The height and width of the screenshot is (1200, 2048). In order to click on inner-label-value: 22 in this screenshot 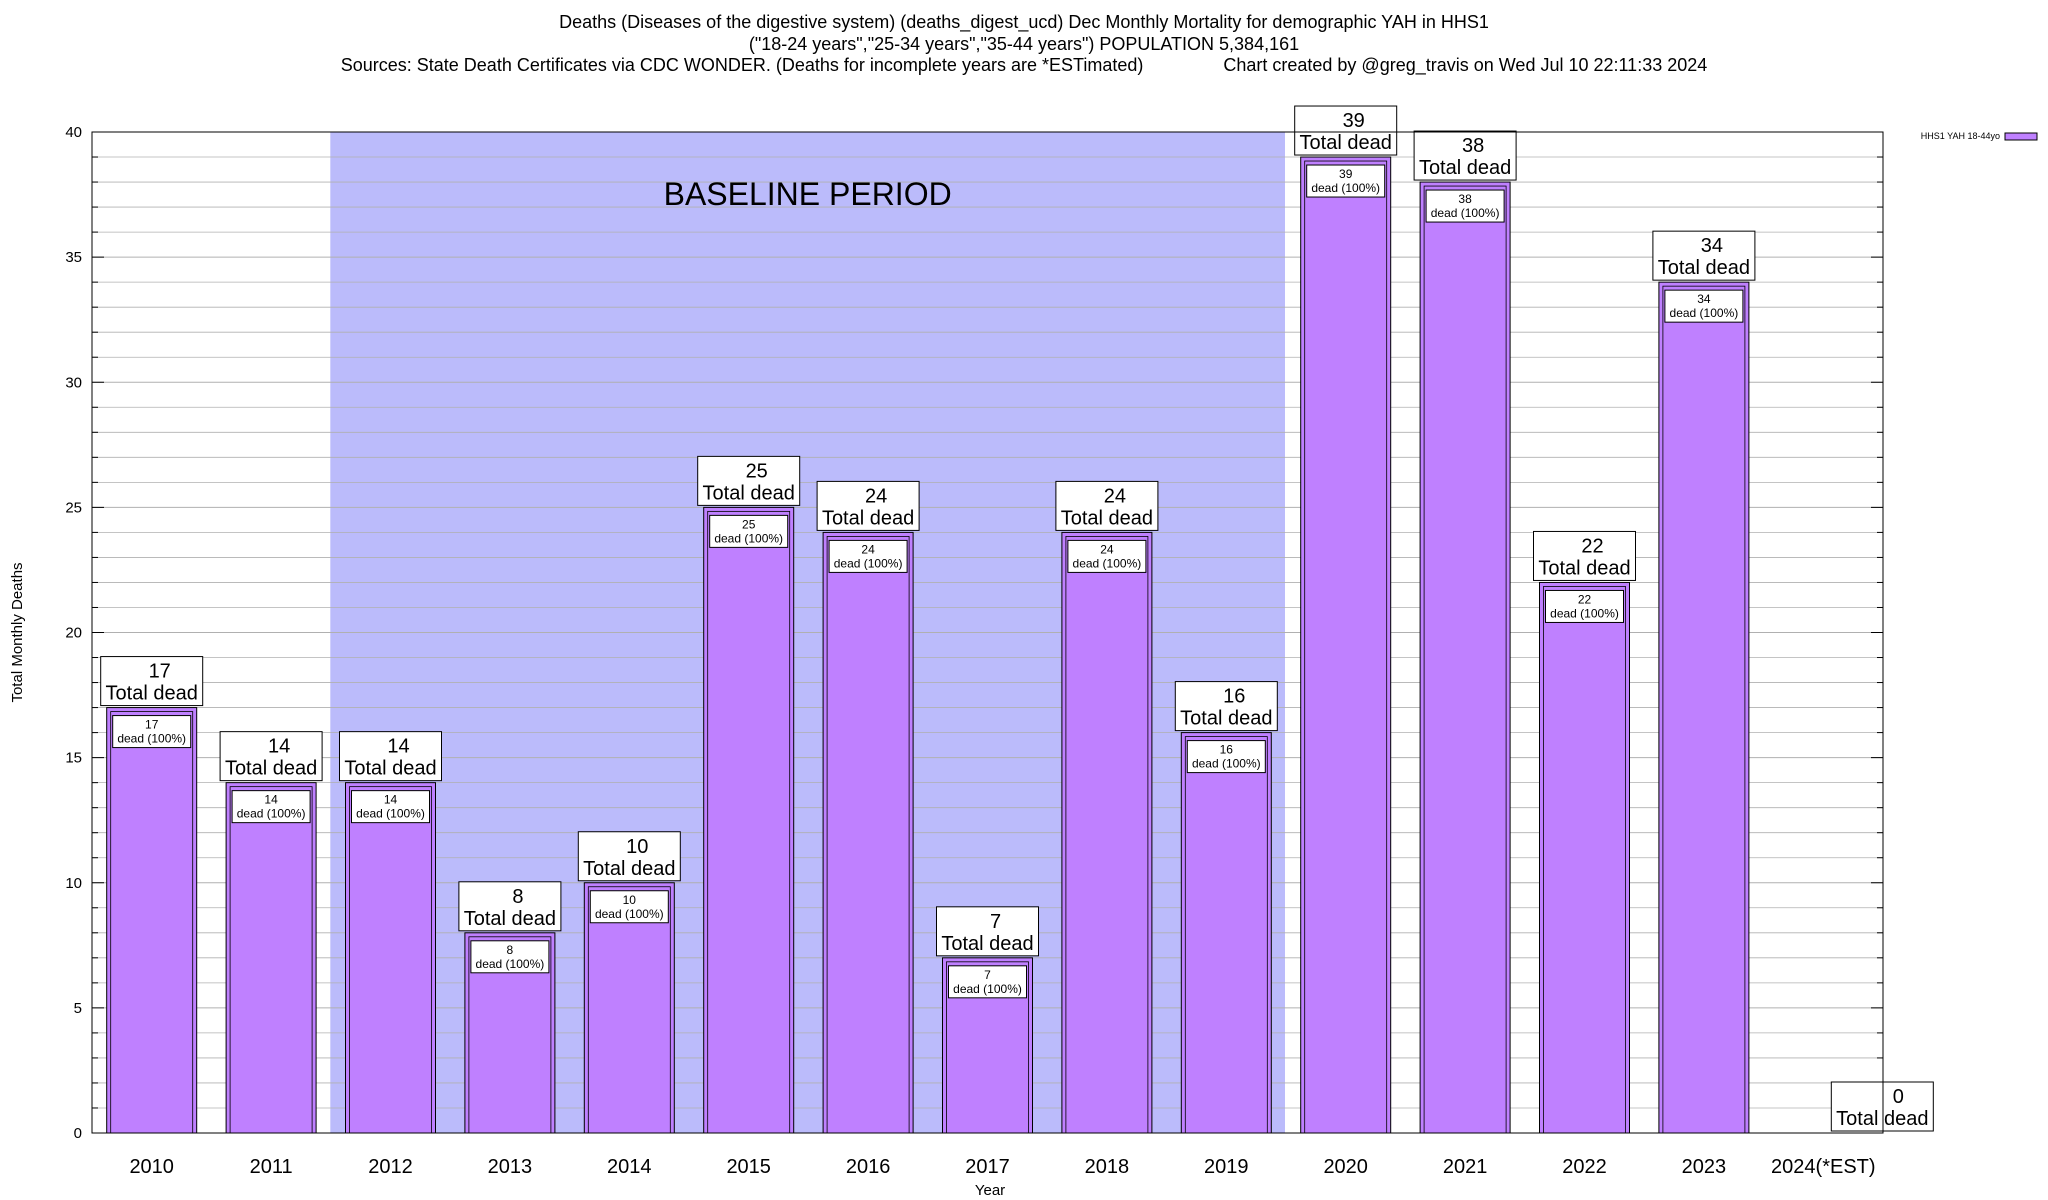, I will do `click(1585, 599)`.